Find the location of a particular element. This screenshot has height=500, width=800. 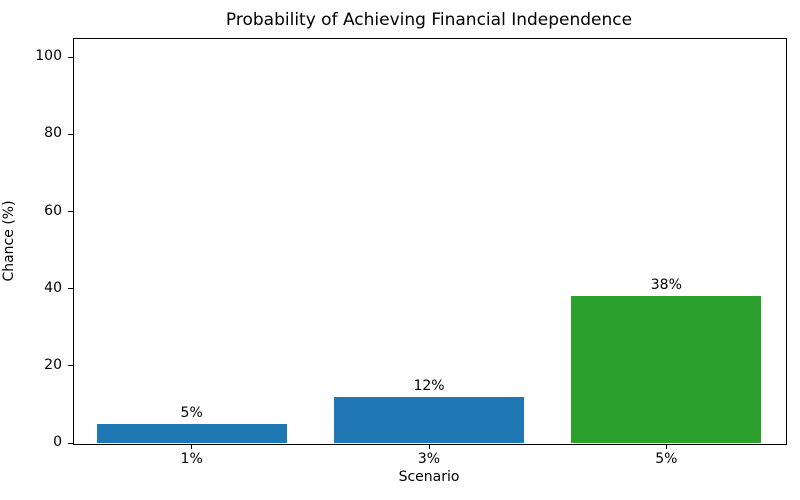

y-axis-tick-label: 60 is located at coordinates (53, 210).